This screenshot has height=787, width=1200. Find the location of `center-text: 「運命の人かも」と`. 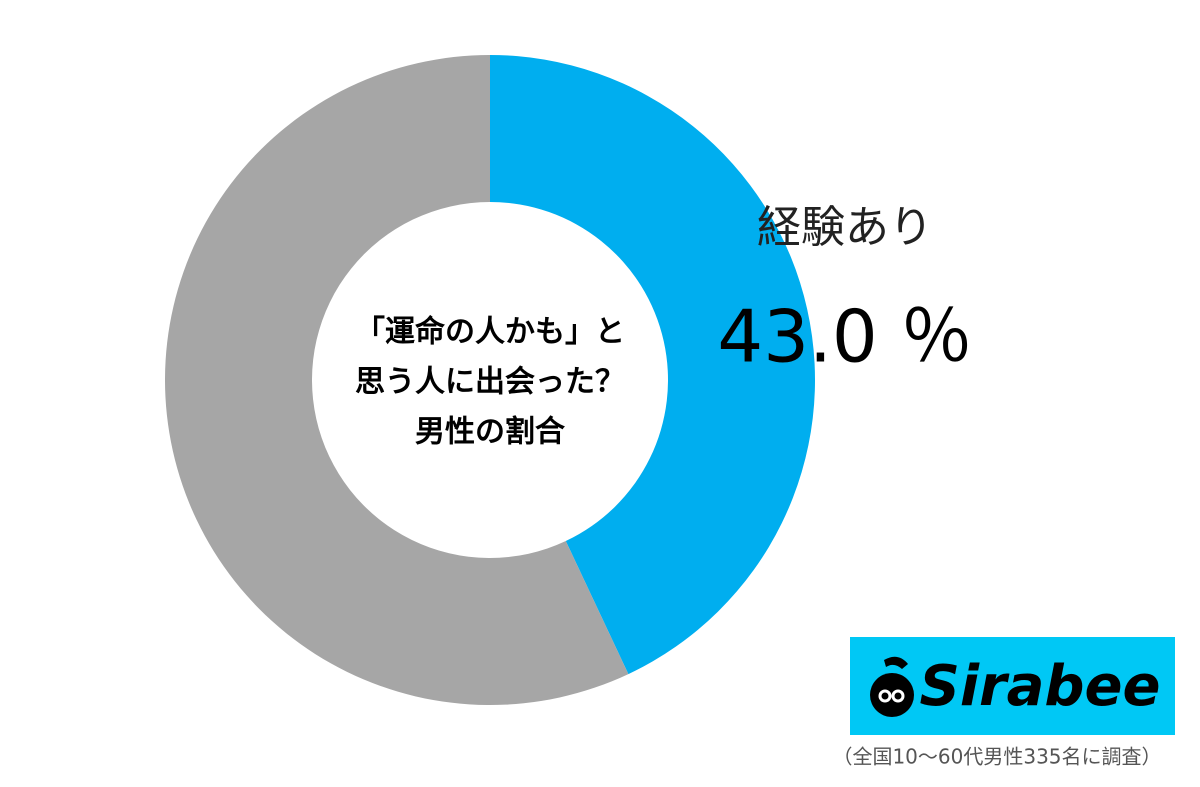

center-text: 「運命の人かも」と is located at coordinates (490, 332).